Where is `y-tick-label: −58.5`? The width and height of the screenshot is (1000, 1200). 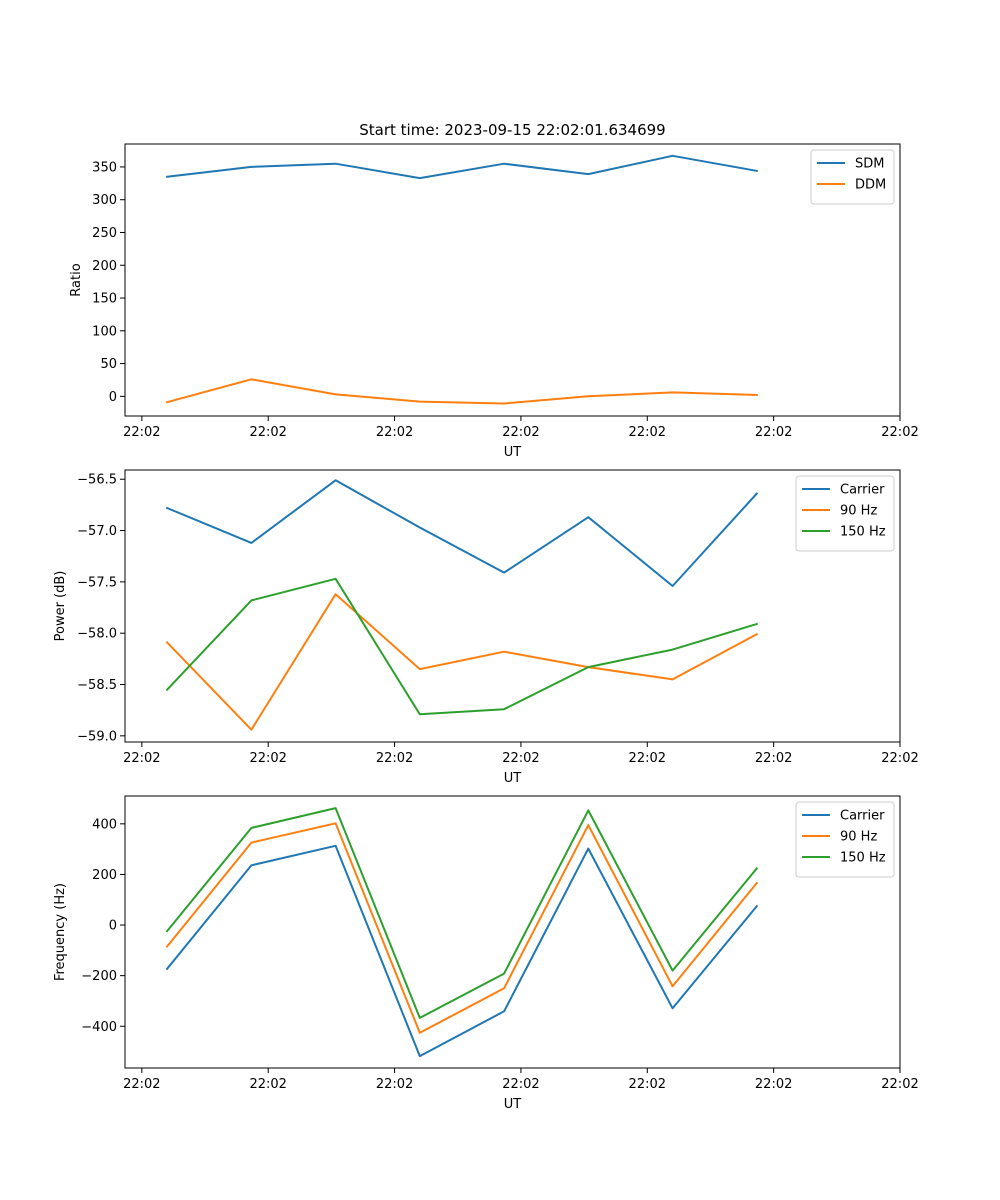
y-tick-label: −58.5 is located at coordinates (97, 685).